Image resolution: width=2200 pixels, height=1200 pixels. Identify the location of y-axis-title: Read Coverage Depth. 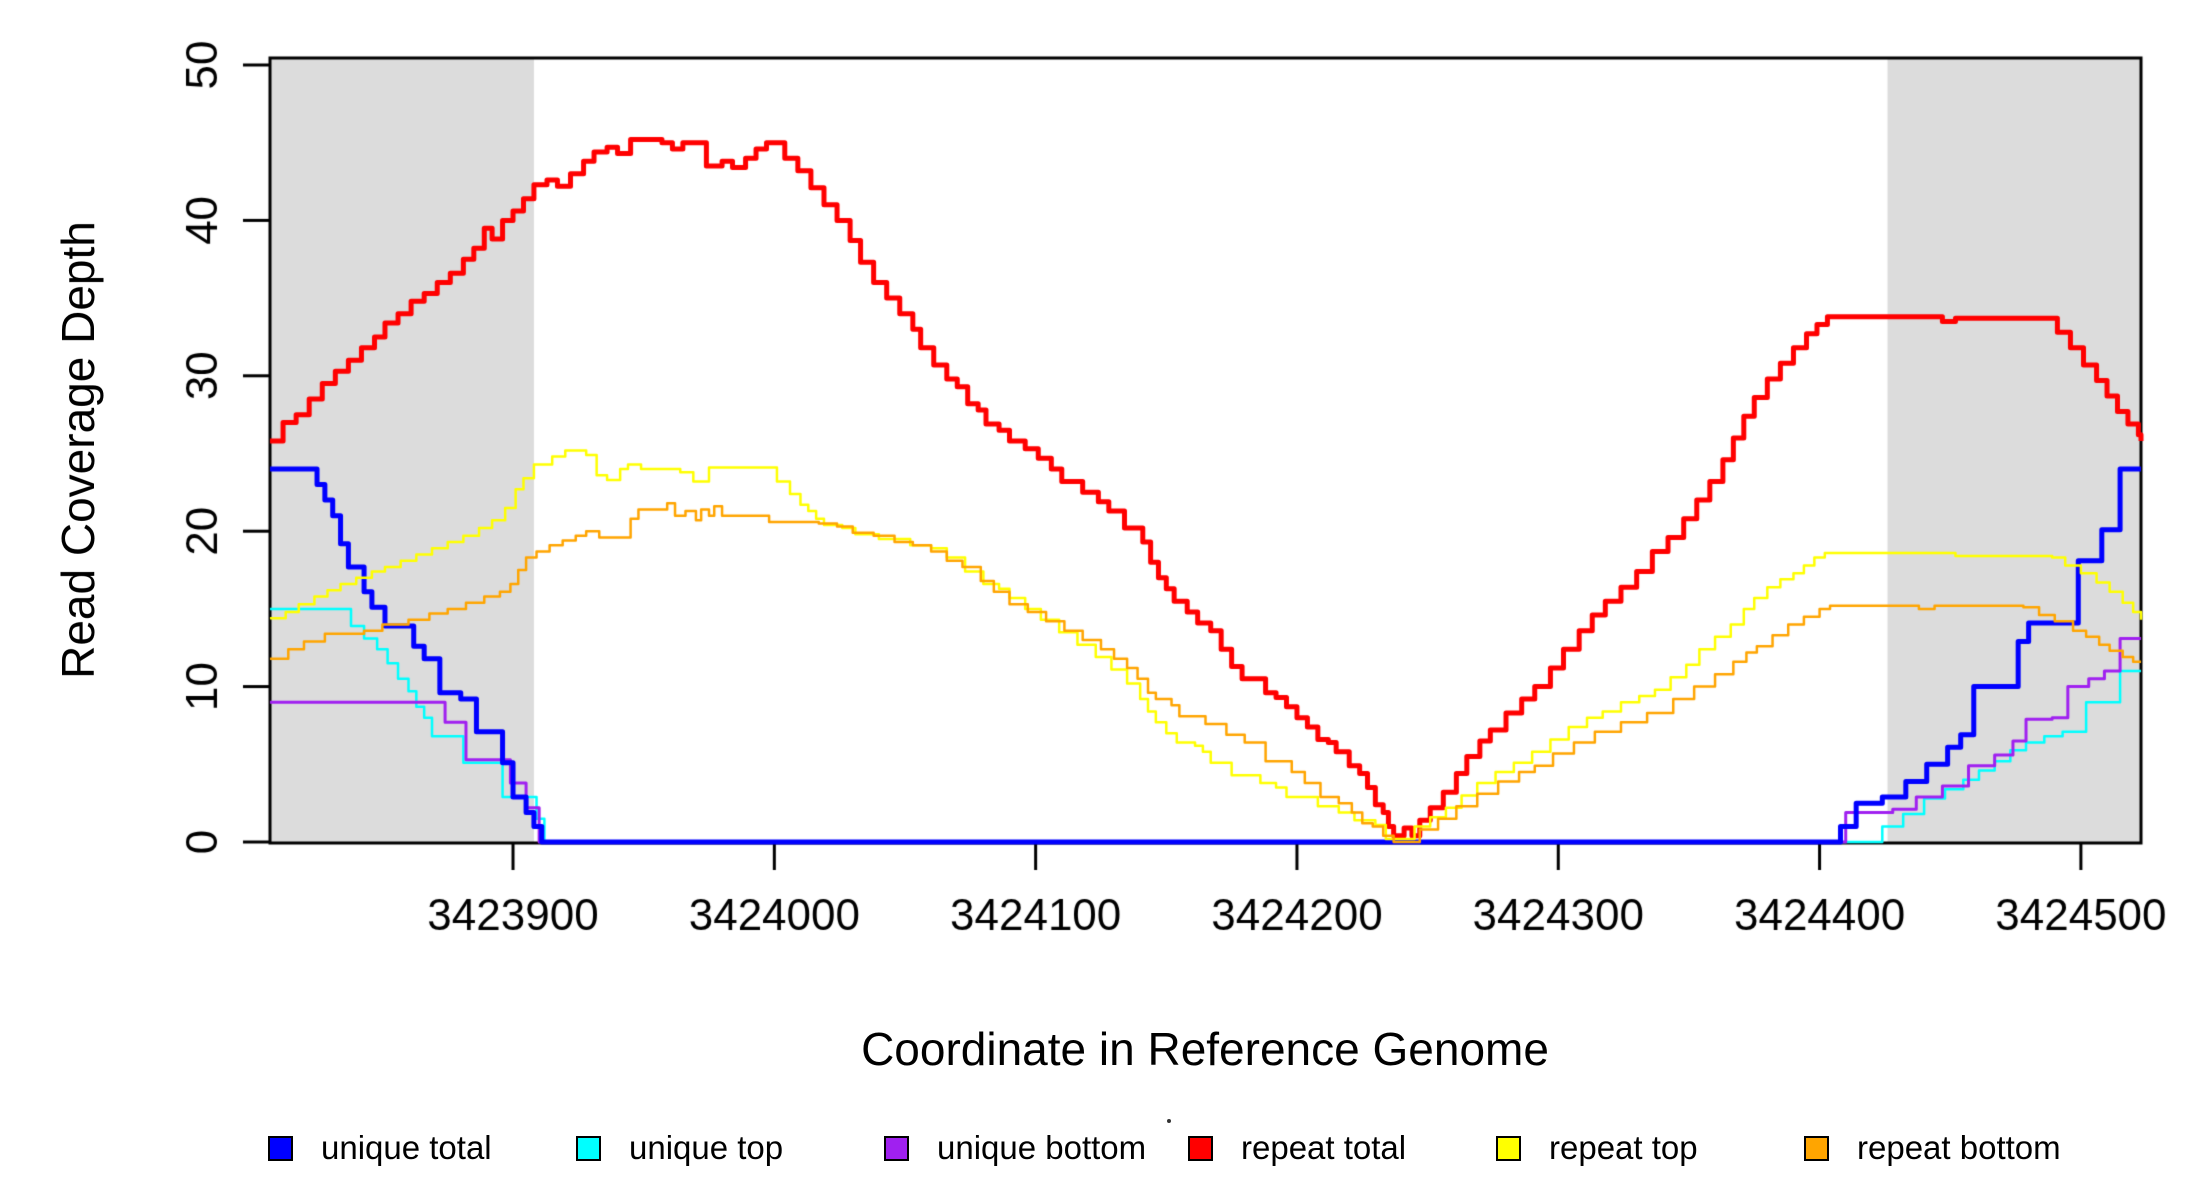
(78, 450).